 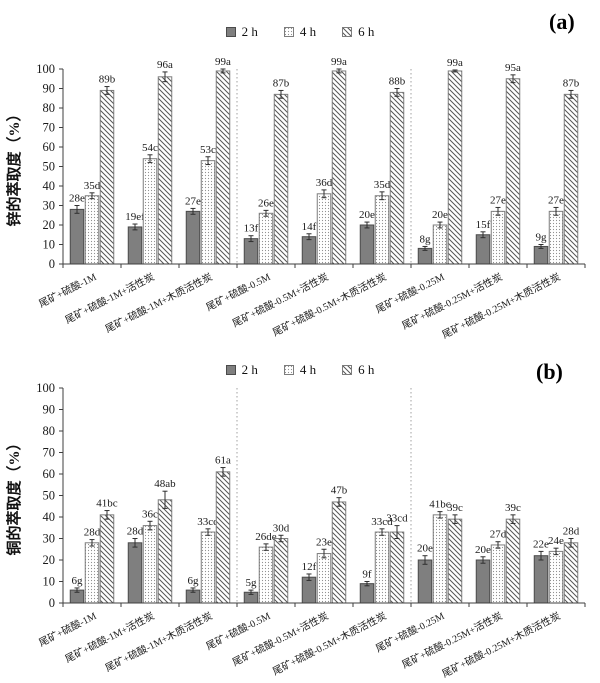 I want to click on bar-value-label: 30d, so click(x=281, y=528).